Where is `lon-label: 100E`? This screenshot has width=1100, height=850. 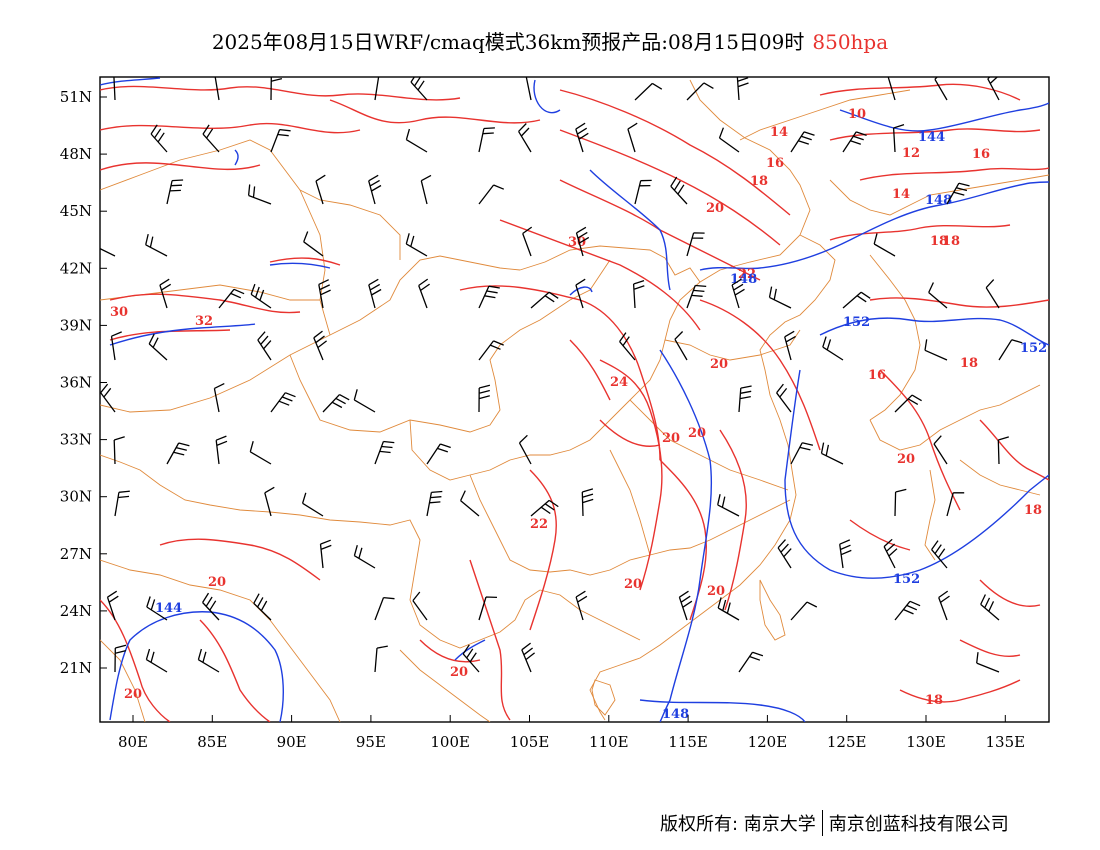 lon-label: 100E is located at coordinates (450, 742).